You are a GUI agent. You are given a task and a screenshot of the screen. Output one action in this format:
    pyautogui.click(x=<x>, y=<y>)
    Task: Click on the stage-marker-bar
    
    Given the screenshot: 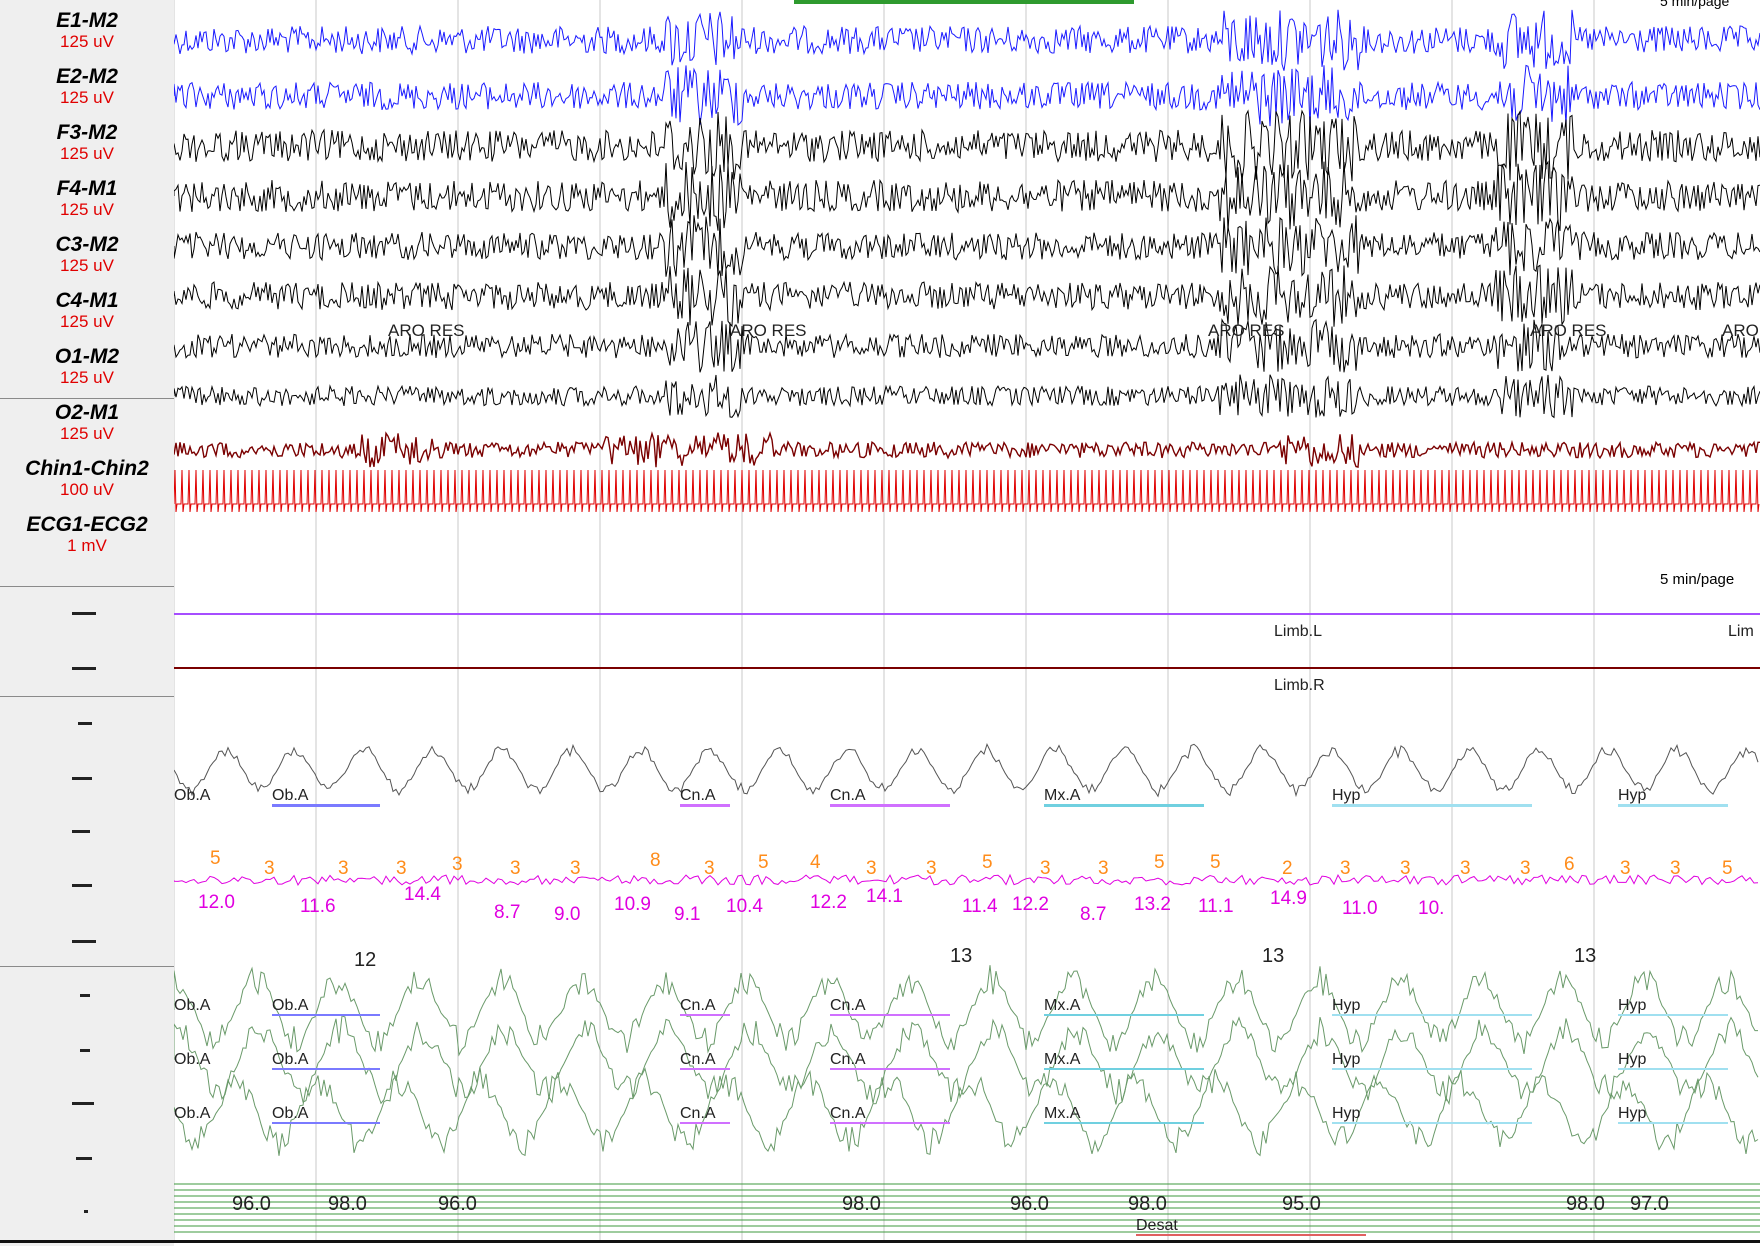 What is the action you would take?
    pyautogui.click(x=964, y=2)
    